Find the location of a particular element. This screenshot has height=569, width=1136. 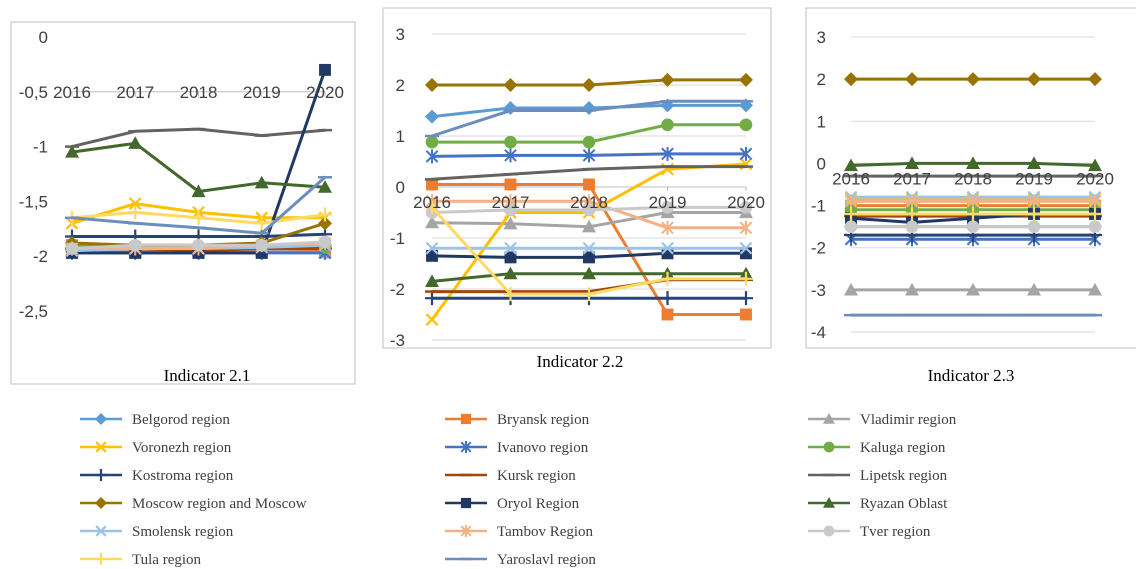

series-tula-region is located at coordinates (973, 214).